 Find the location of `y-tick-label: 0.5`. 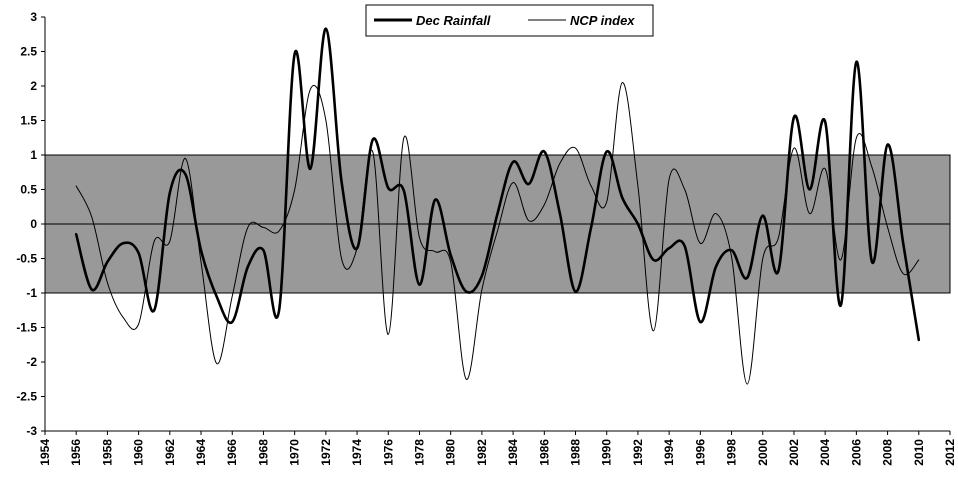

y-tick-label: 0.5 is located at coordinates (28, 190).